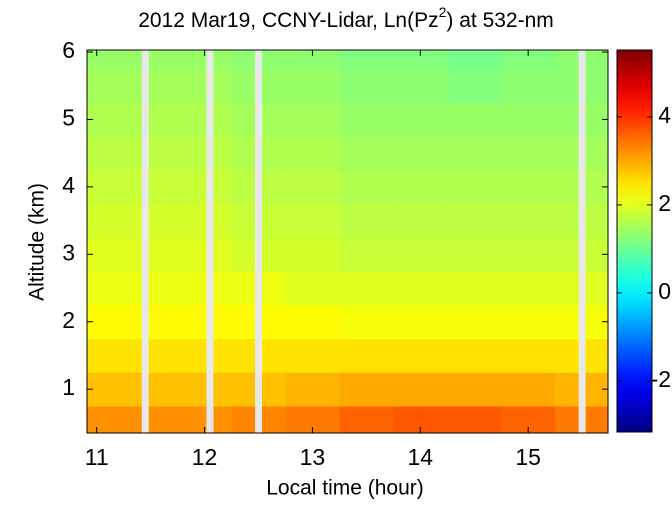 Image resolution: width=672 pixels, height=505 pixels. Describe the element at coordinates (345, 488) in the screenshot. I see `x-axis-label: Local time (hour)` at that location.